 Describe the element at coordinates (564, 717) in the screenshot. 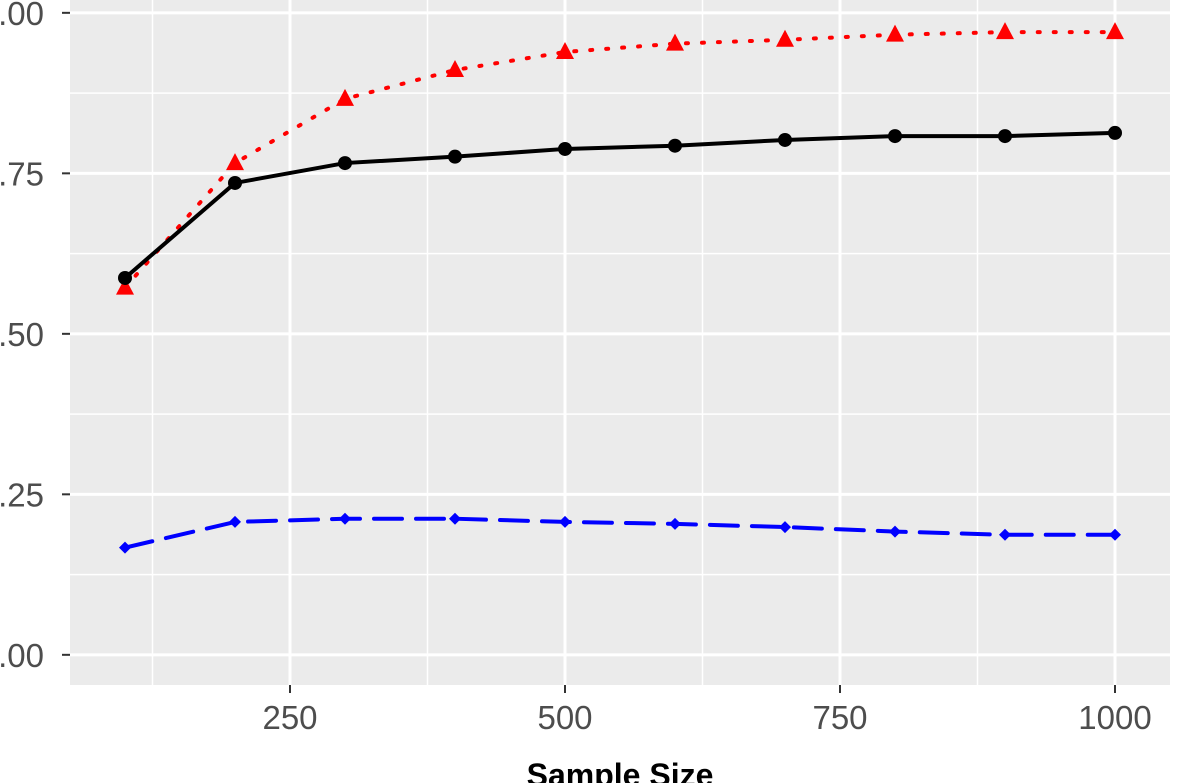

I see `x-tick-label: 500` at that location.